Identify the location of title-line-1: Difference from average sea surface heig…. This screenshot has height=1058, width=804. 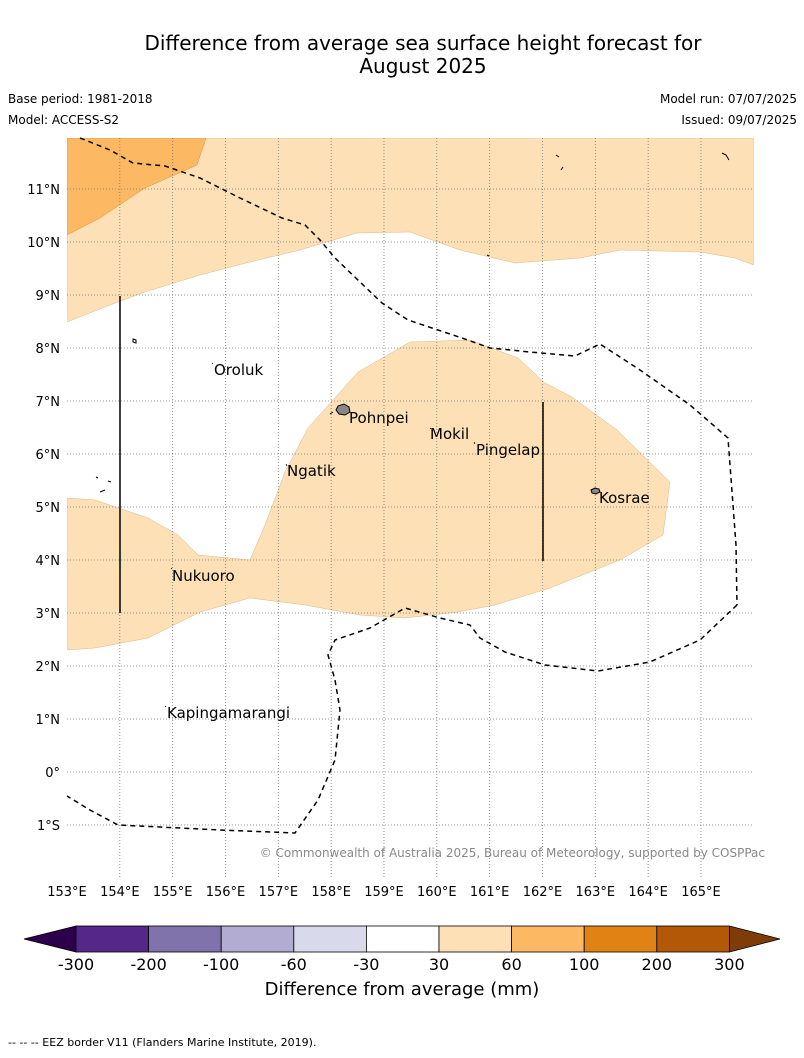
(423, 43).